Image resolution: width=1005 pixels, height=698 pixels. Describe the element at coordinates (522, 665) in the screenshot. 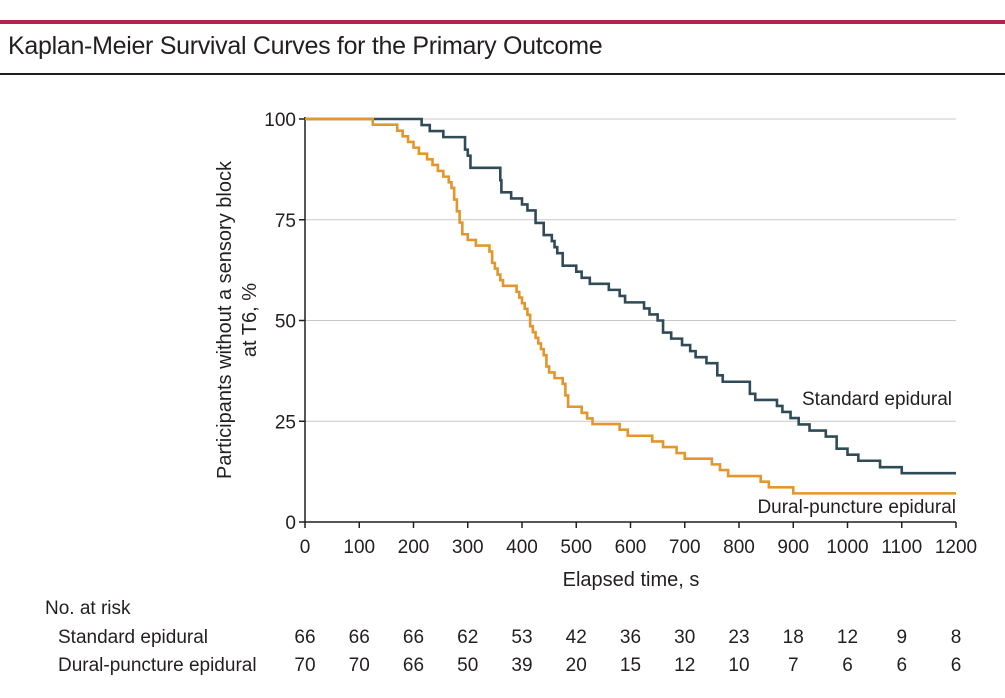

I see `risk-count: 39` at that location.